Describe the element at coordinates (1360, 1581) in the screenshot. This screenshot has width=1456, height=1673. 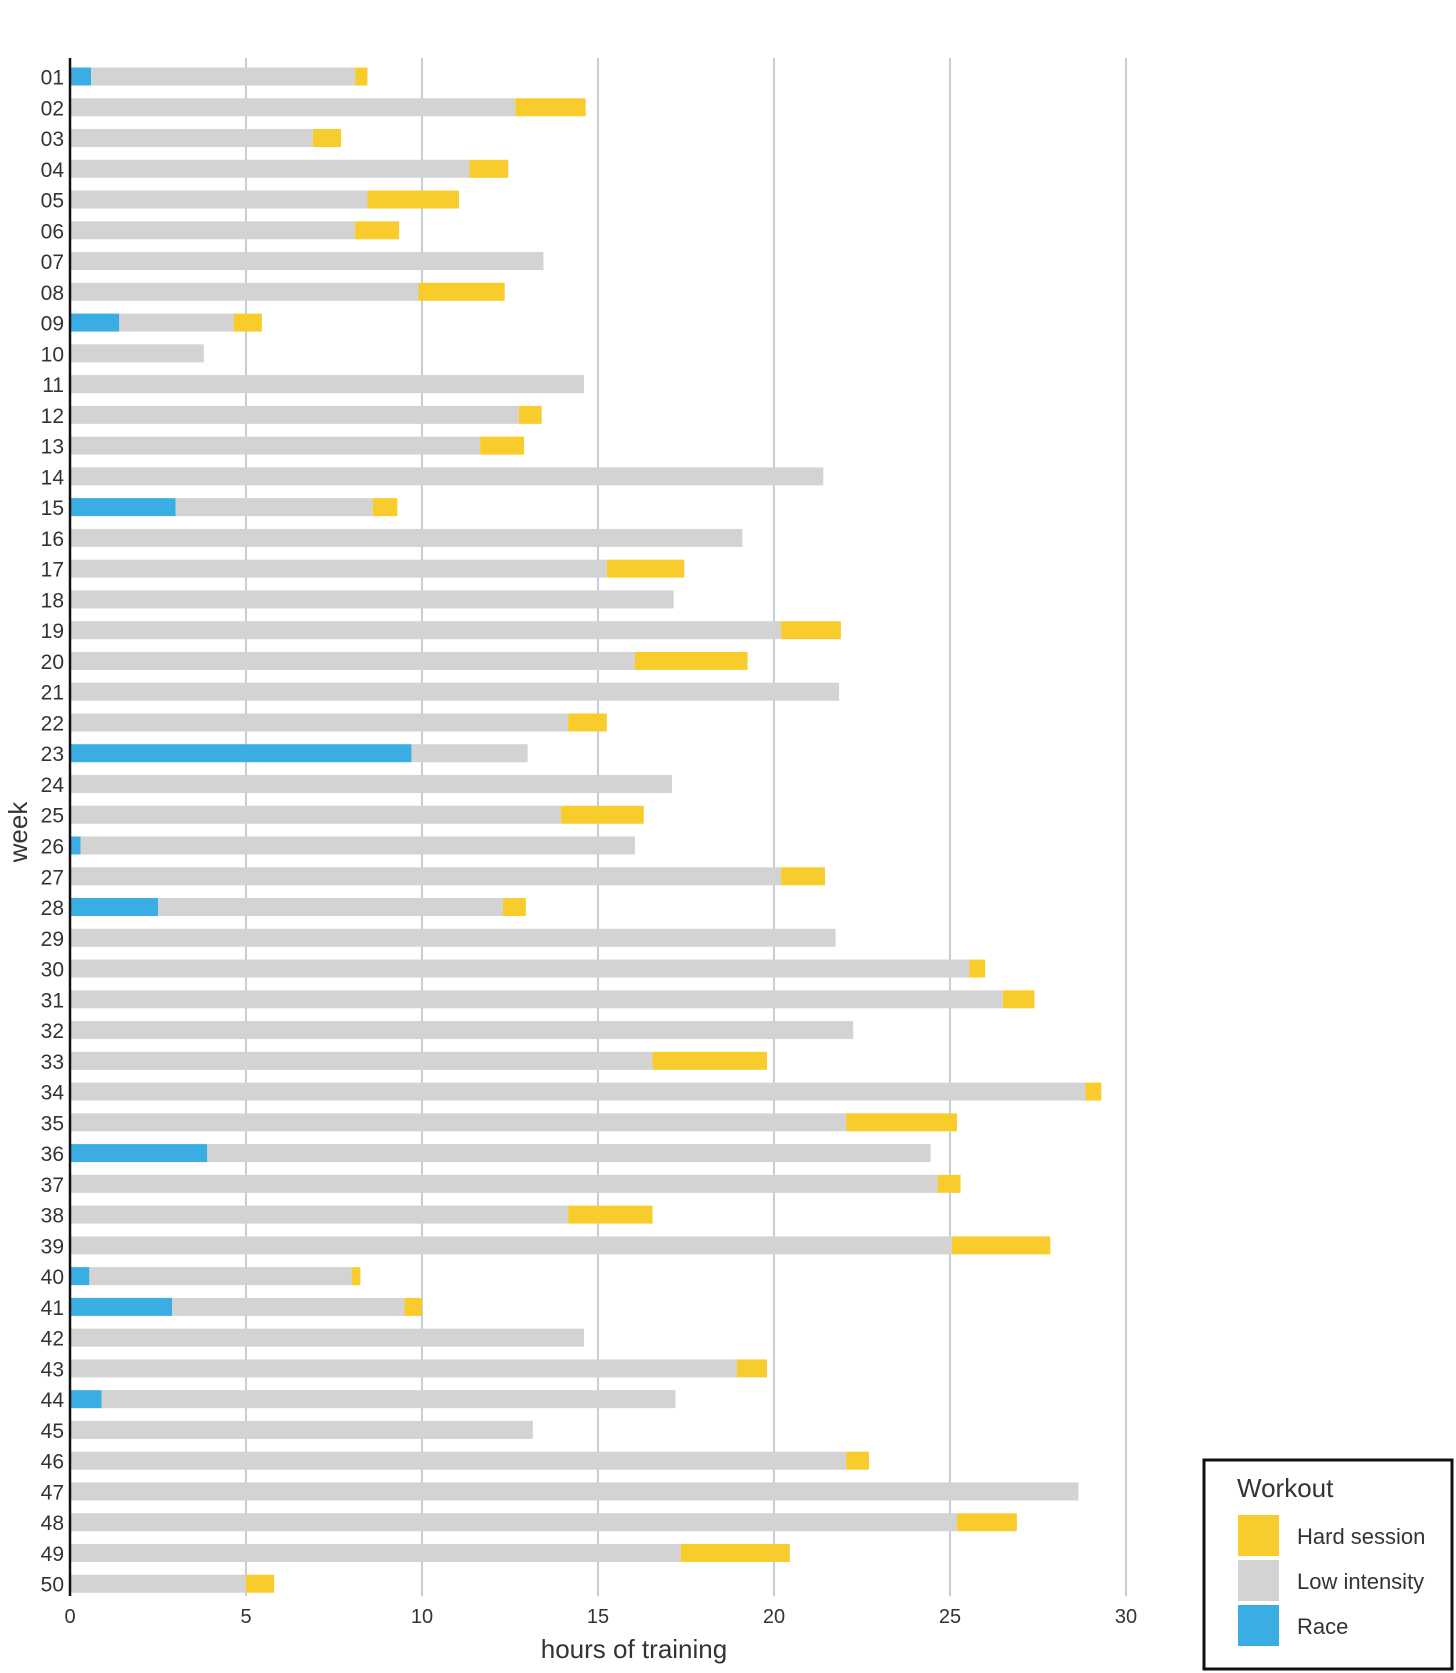
I see `legend-label-low-intensity: Low intensity` at that location.